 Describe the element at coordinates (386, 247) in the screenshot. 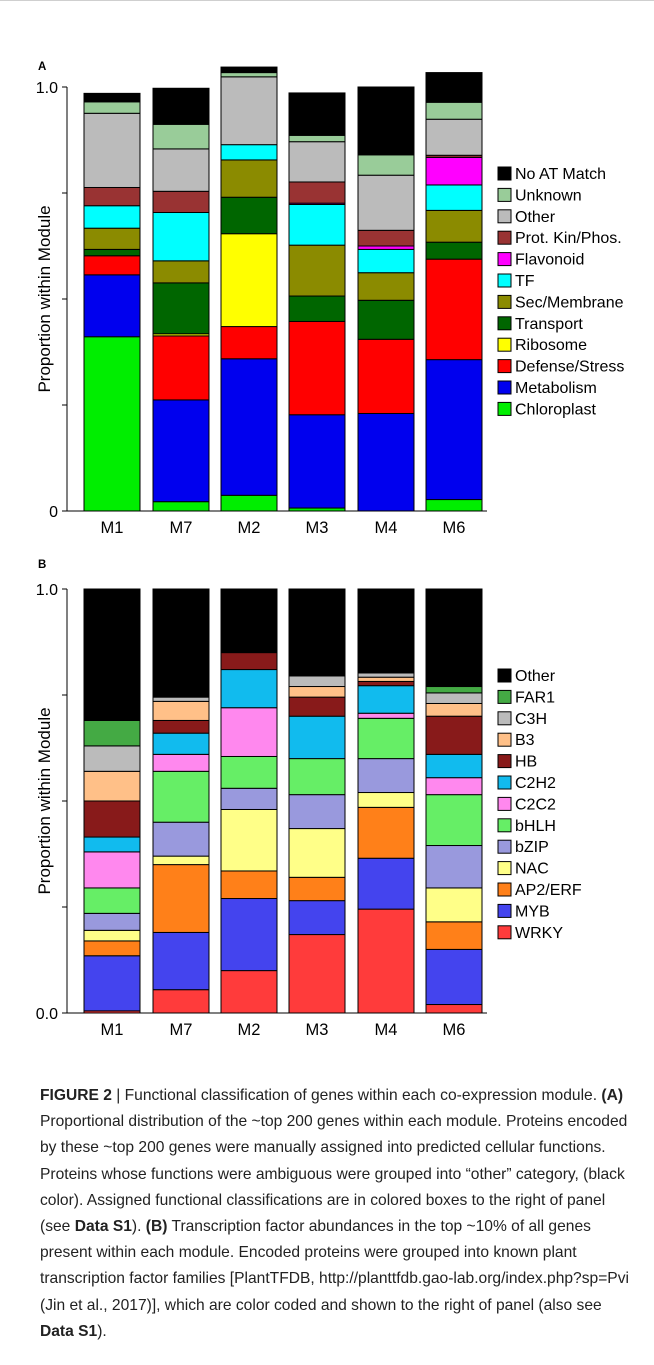

I see `bar-segment-flavonoid-m4` at that location.